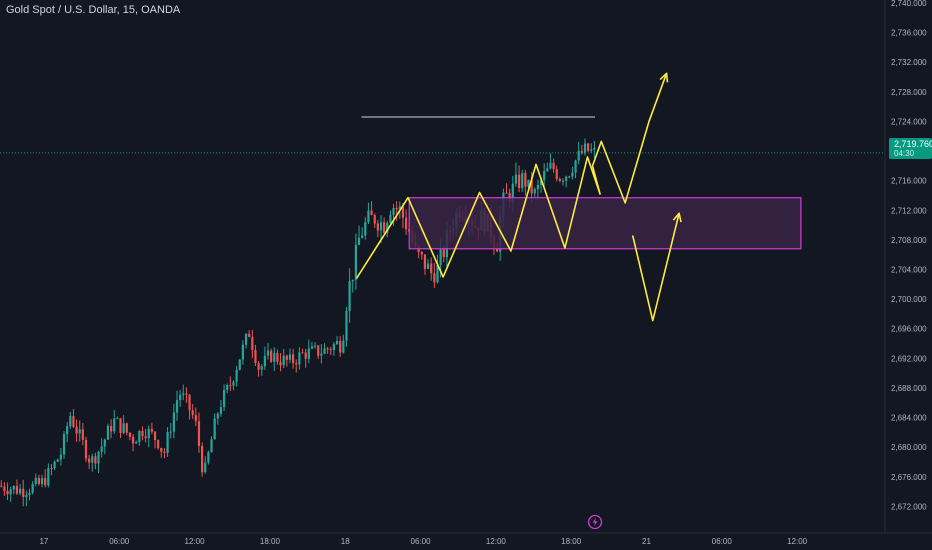 The width and height of the screenshot is (932, 550). Describe the element at coordinates (511, 176) in the screenshot. I see `zigzag-projection` at that location.